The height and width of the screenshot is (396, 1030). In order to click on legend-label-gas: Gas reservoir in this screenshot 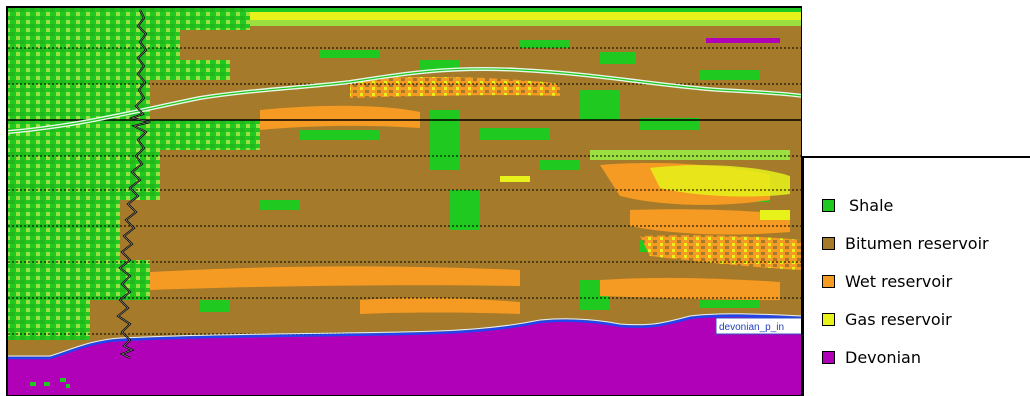, I will do `click(898, 319)`.